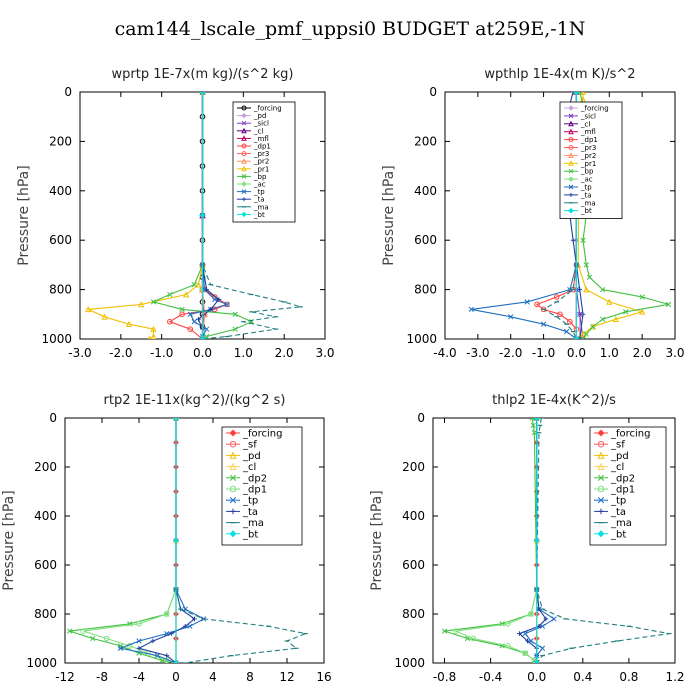  Describe the element at coordinates (588, 116) in the screenshot. I see `legend-label: _sicl` at that location.